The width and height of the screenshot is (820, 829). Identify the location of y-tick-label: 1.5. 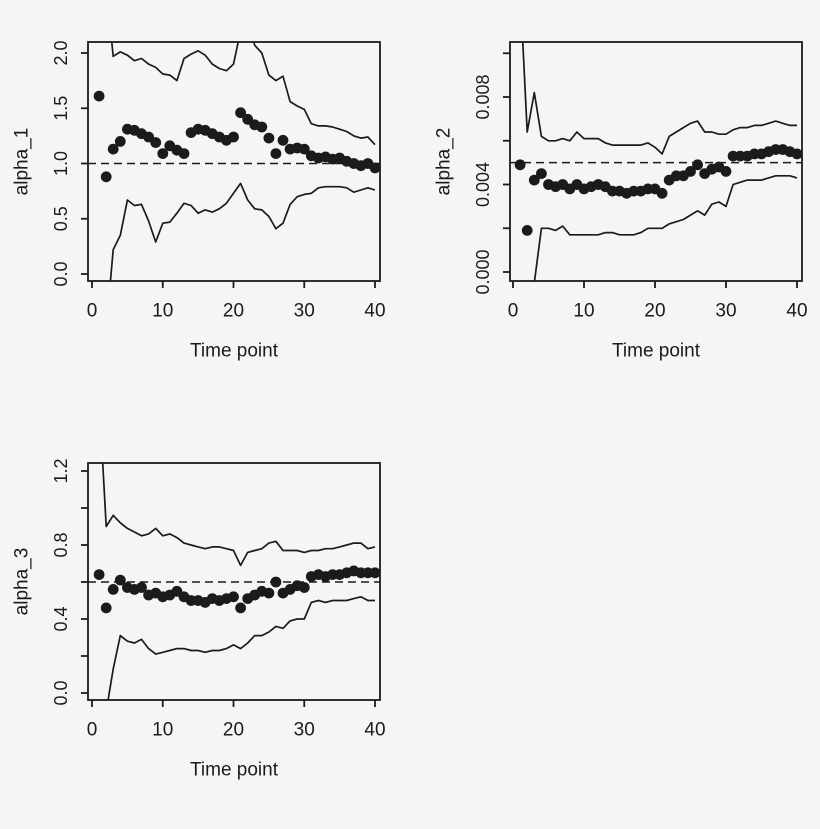
(61, 108).